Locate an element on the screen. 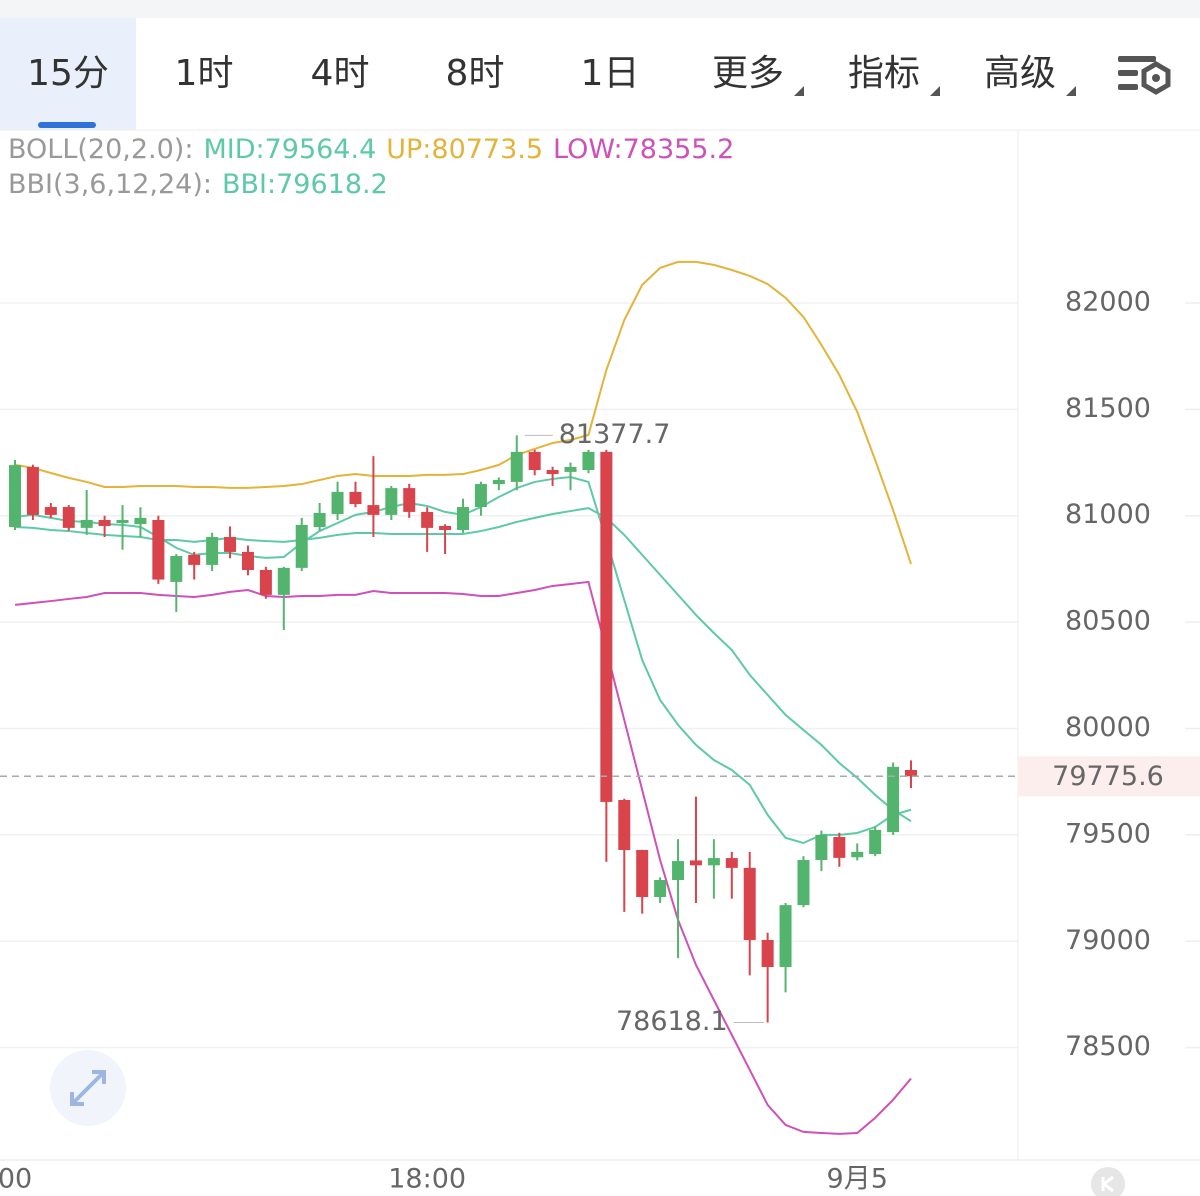 This screenshot has width=1200, height=1196. last-price-label: 79775.6 is located at coordinates (1108, 776).